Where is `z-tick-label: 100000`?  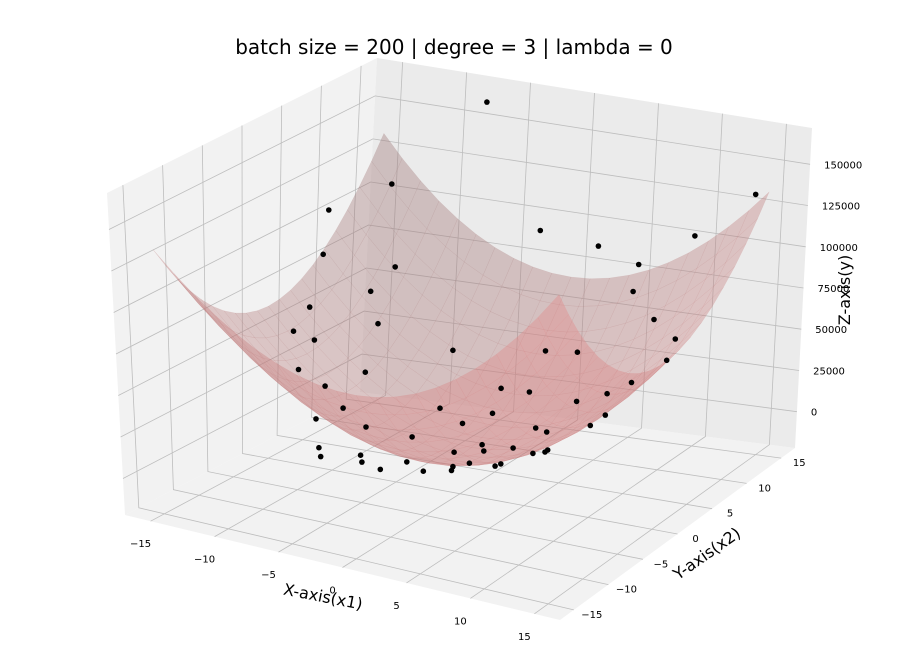
z-tick-label: 100000 is located at coordinates (839, 248).